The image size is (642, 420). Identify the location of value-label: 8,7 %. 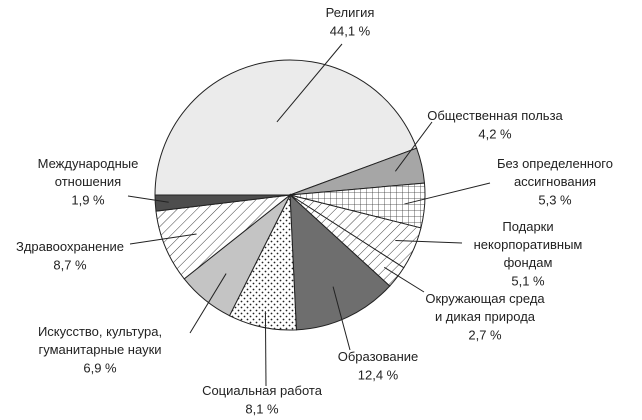
(70, 264).